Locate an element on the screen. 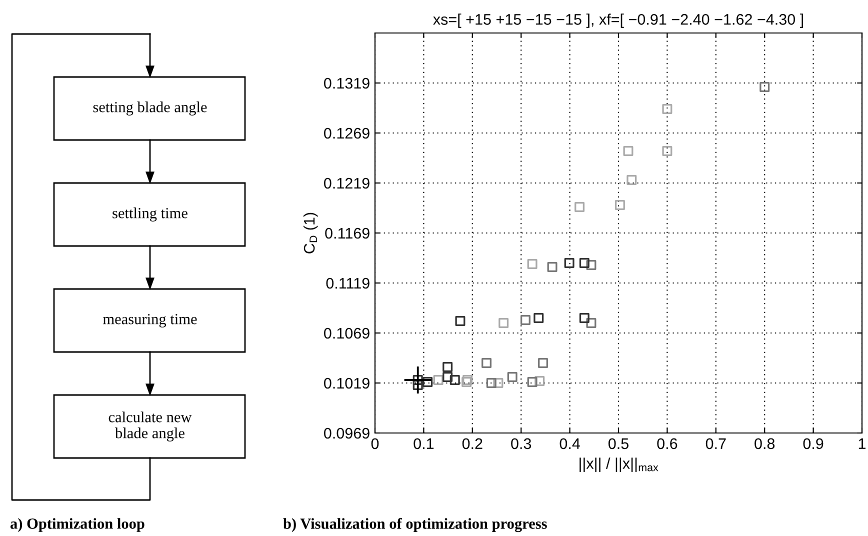 The height and width of the screenshot is (536, 868). y-tick-label: 0.1269 is located at coordinates (347, 133).